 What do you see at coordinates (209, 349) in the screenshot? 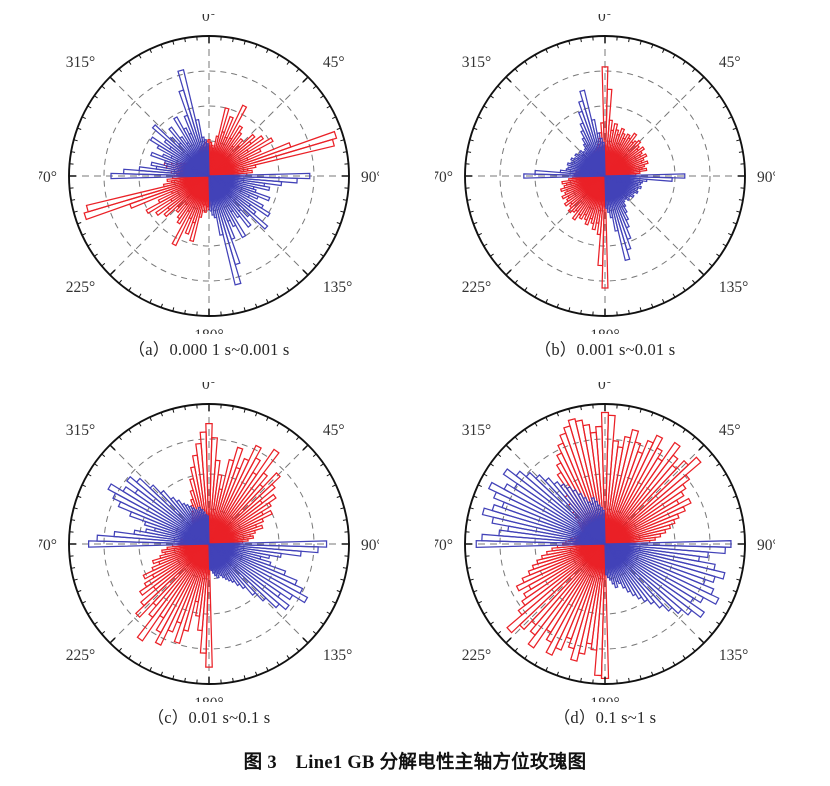
I see `panel-a-caption: （a）0.000 1 s~0.001 s` at bounding box center [209, 349].